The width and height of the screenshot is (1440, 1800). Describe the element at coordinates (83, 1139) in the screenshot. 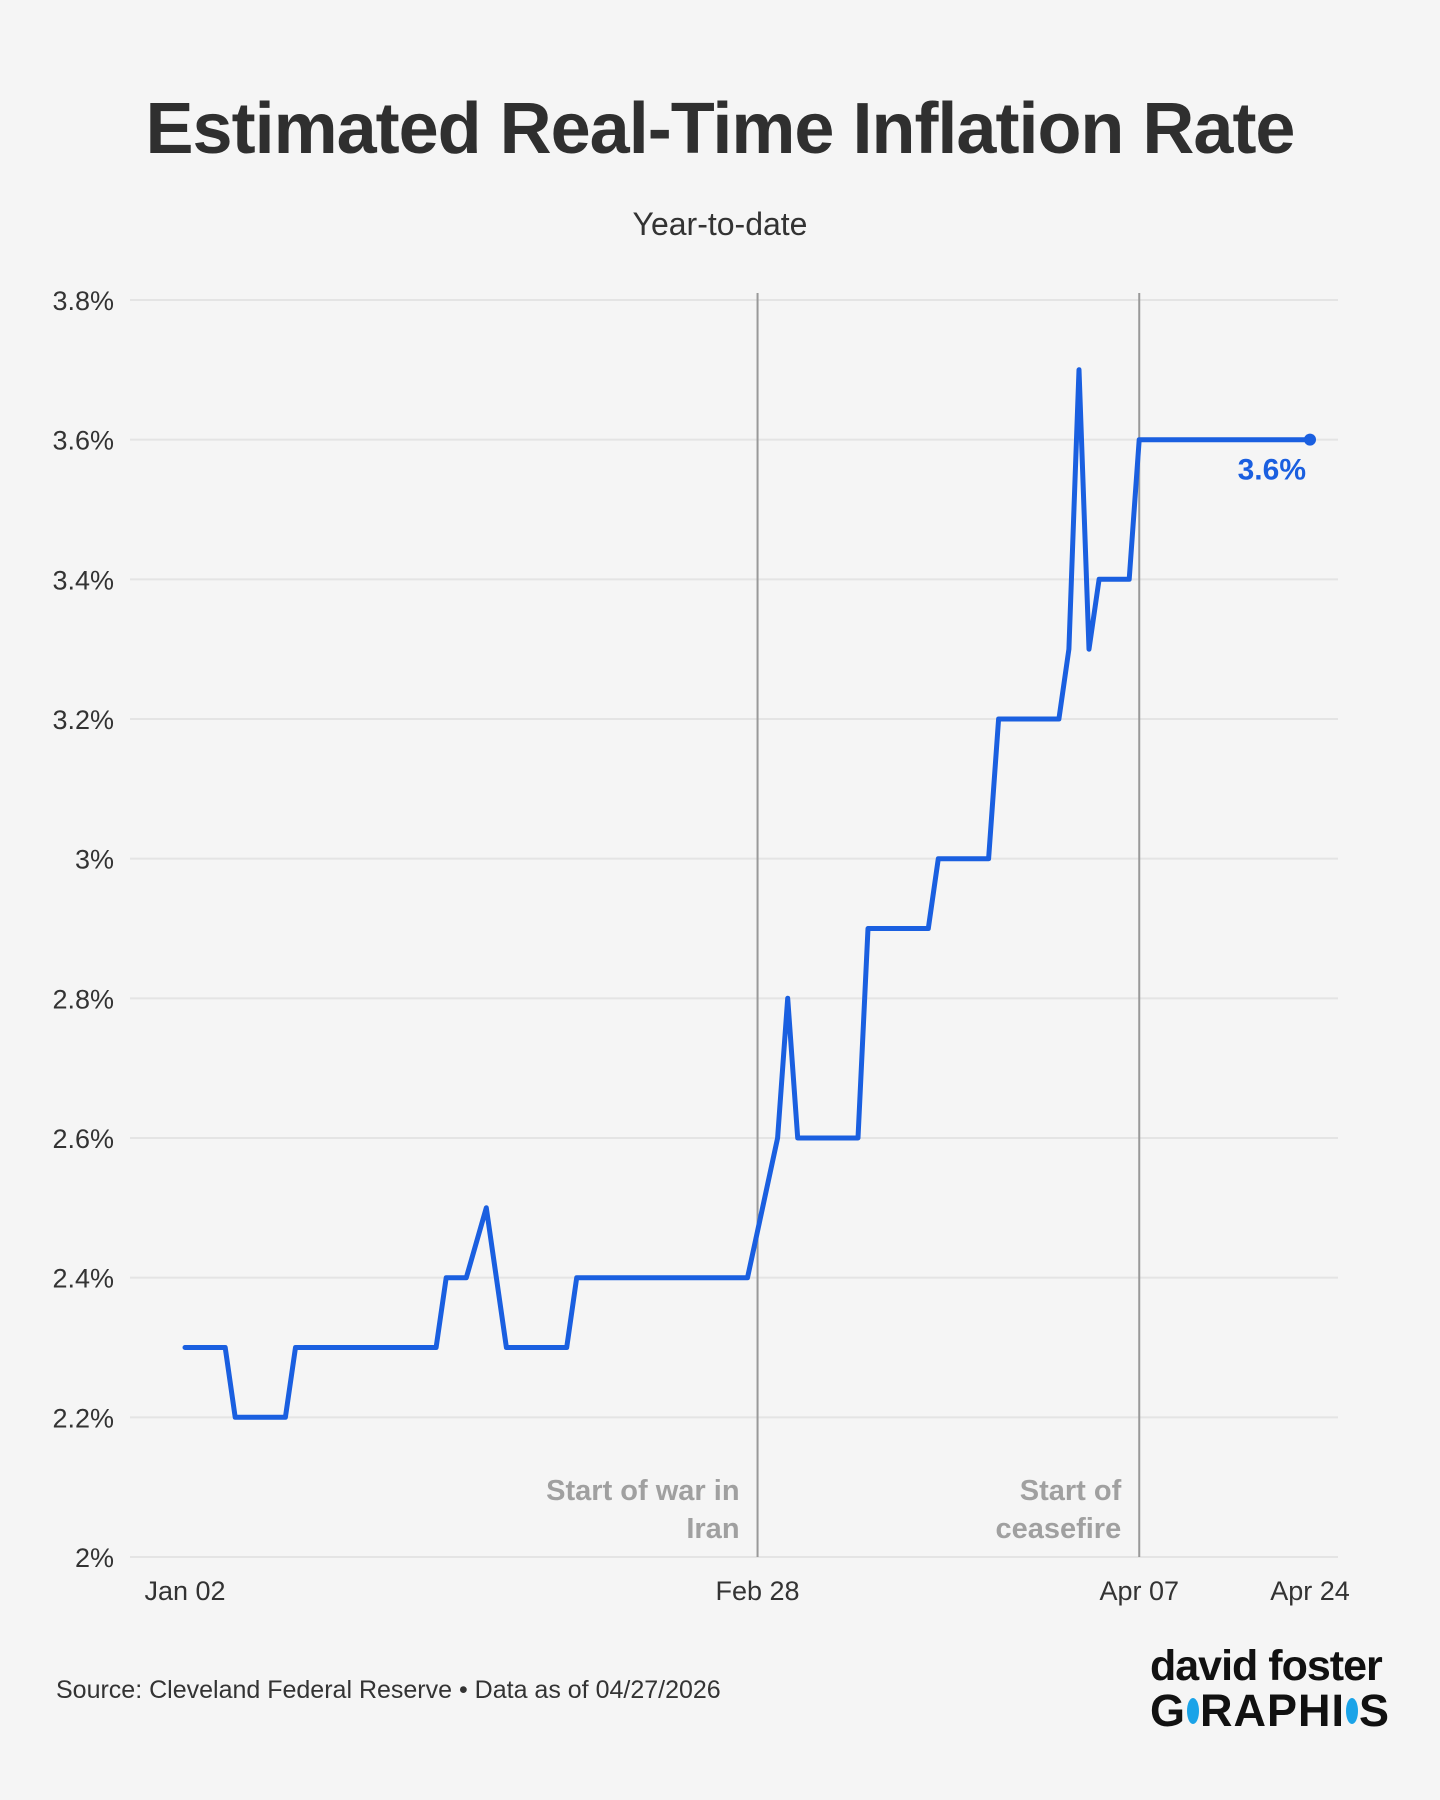

I see `y-tick-label: 2.6%` at that location.